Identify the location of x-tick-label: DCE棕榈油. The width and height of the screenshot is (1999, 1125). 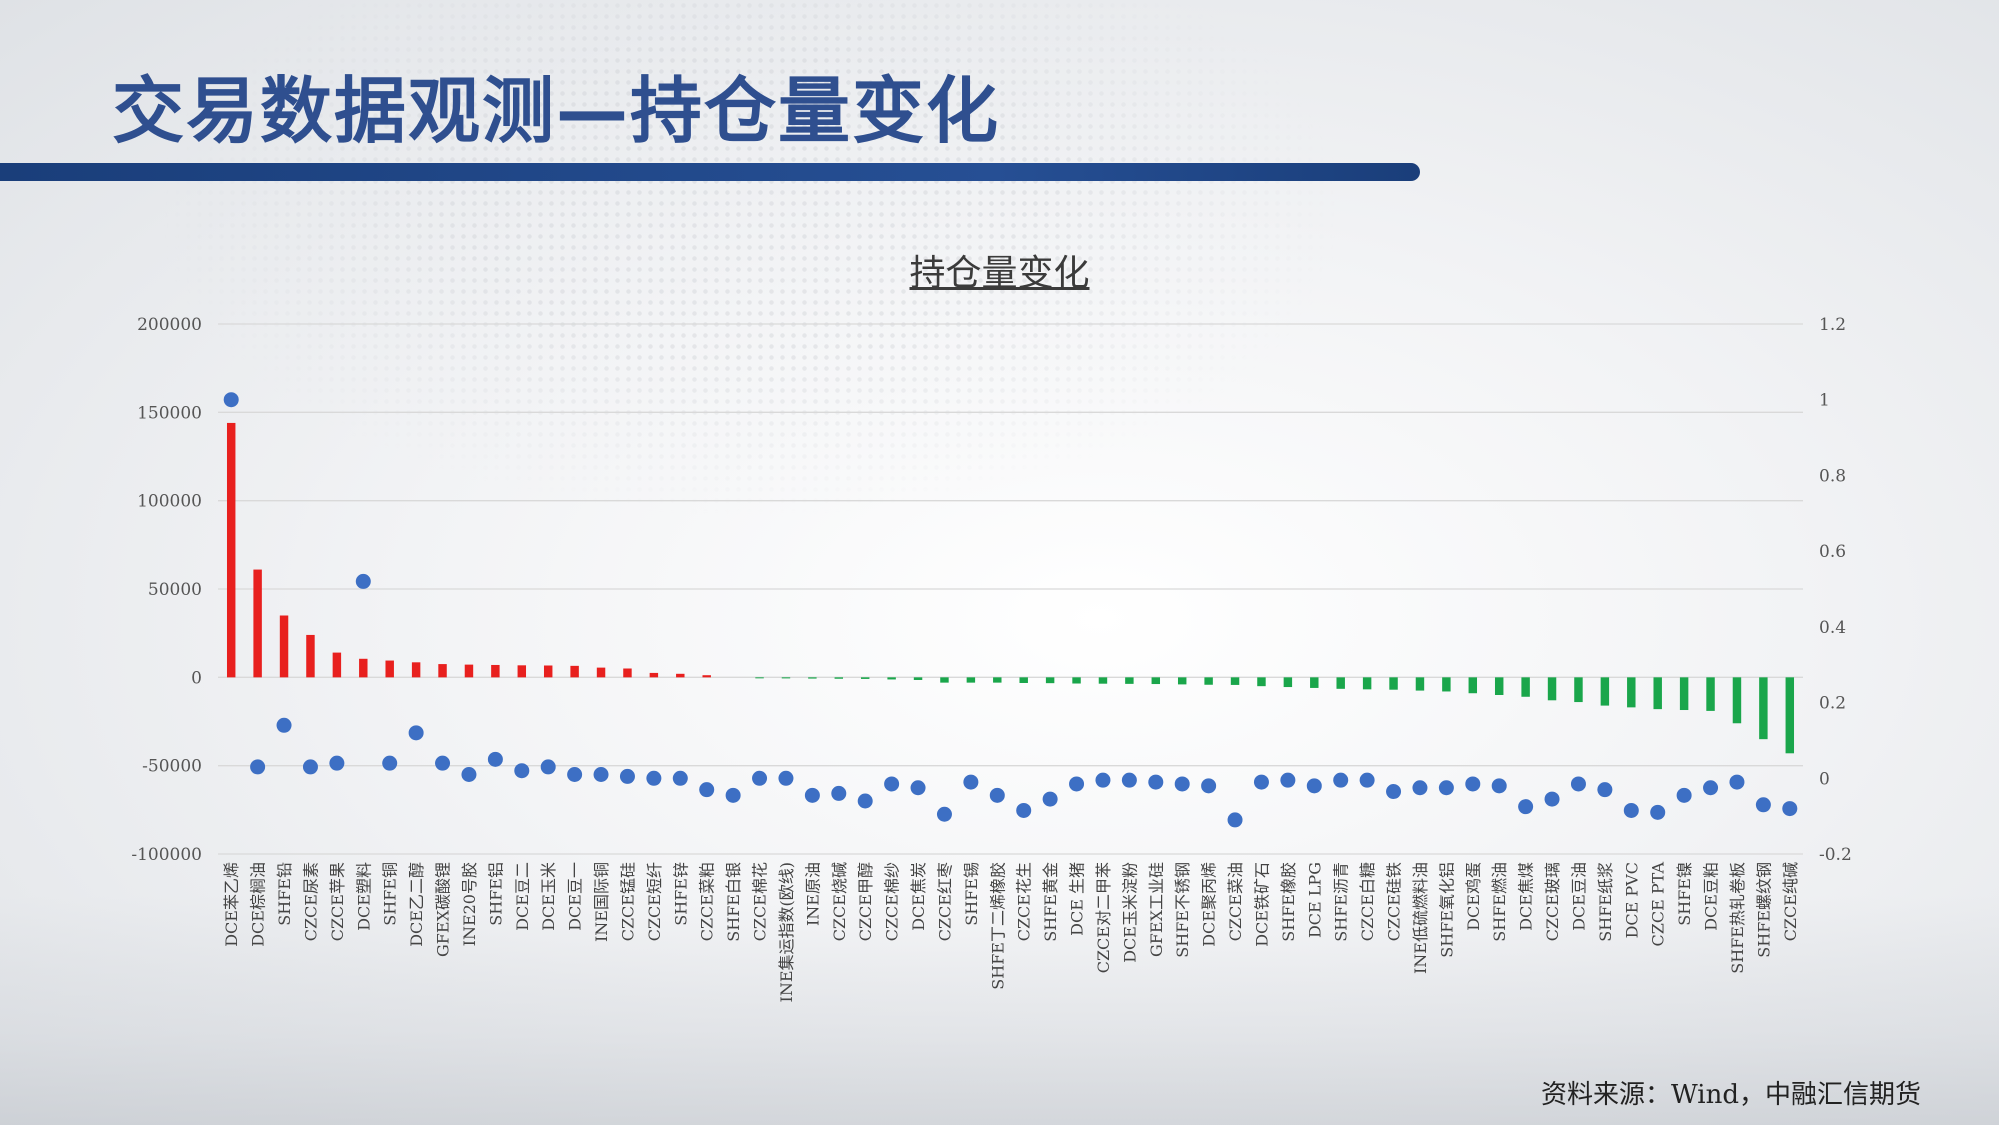
(258, 904).